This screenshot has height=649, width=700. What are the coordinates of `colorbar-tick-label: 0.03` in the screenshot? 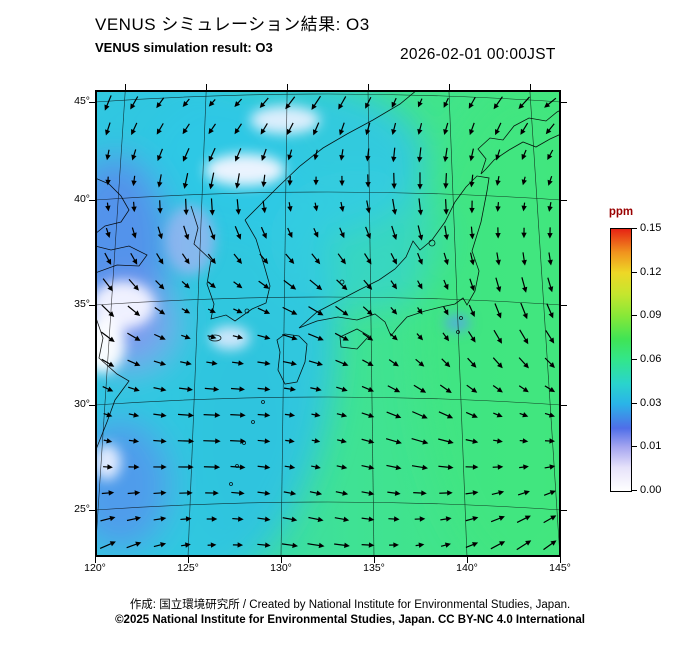 It's located at (651, 403).